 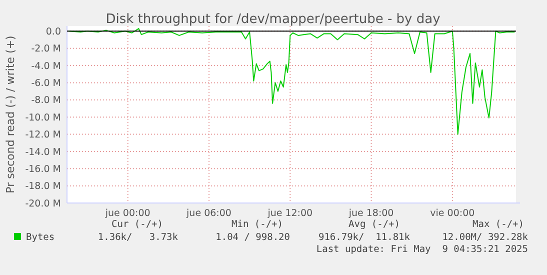 What do you see at coordinates (46, 49) in the screenshot?
I see `y-tick-label: -2.0 M` at bounding box center [46, 49].